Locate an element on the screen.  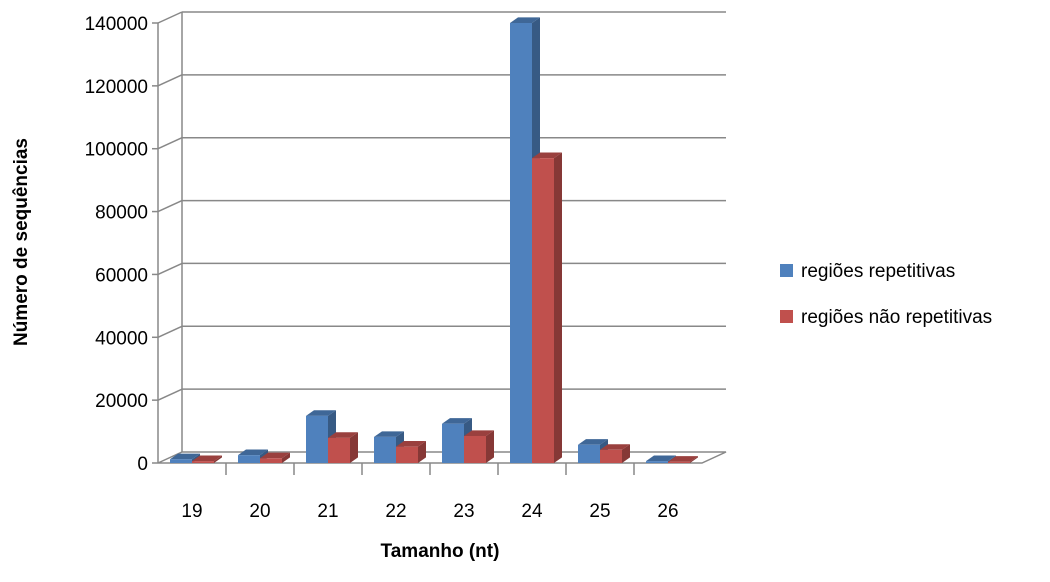
x-axis-title: Tamanho (nt) is located at coordinates (440, 551).